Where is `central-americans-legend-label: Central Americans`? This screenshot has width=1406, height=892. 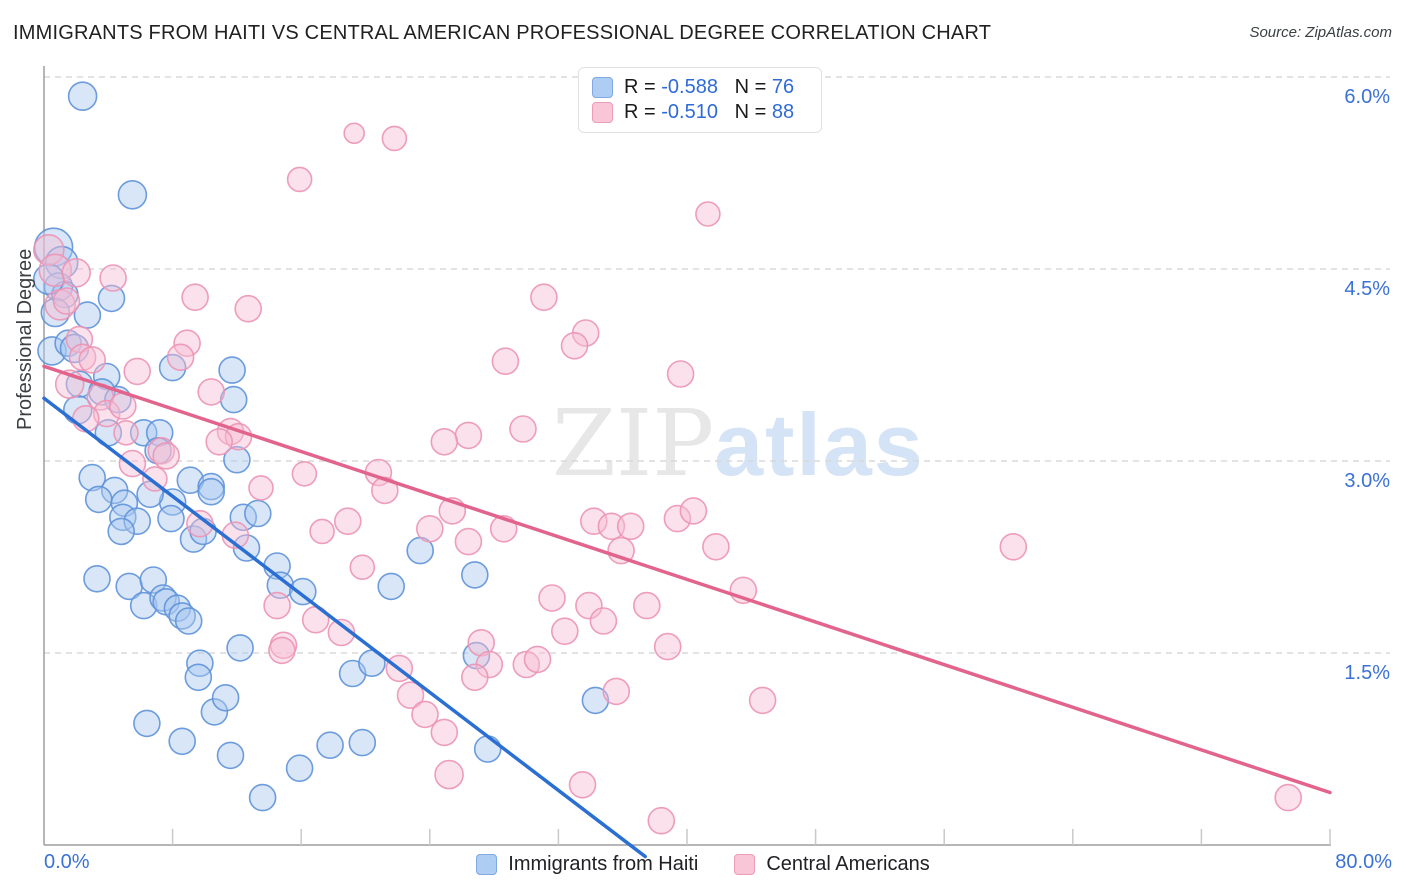
central-americans-legend-label: Central Americans is located at coordinates (848, 863).